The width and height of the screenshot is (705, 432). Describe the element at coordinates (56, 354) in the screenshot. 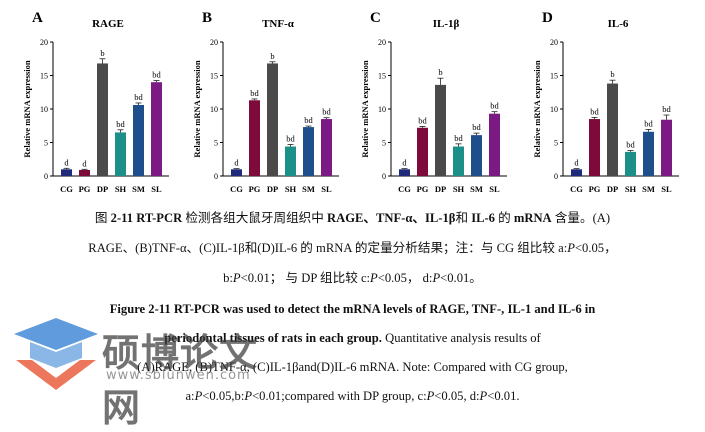

I see `graduation-cap-icon` at that location.